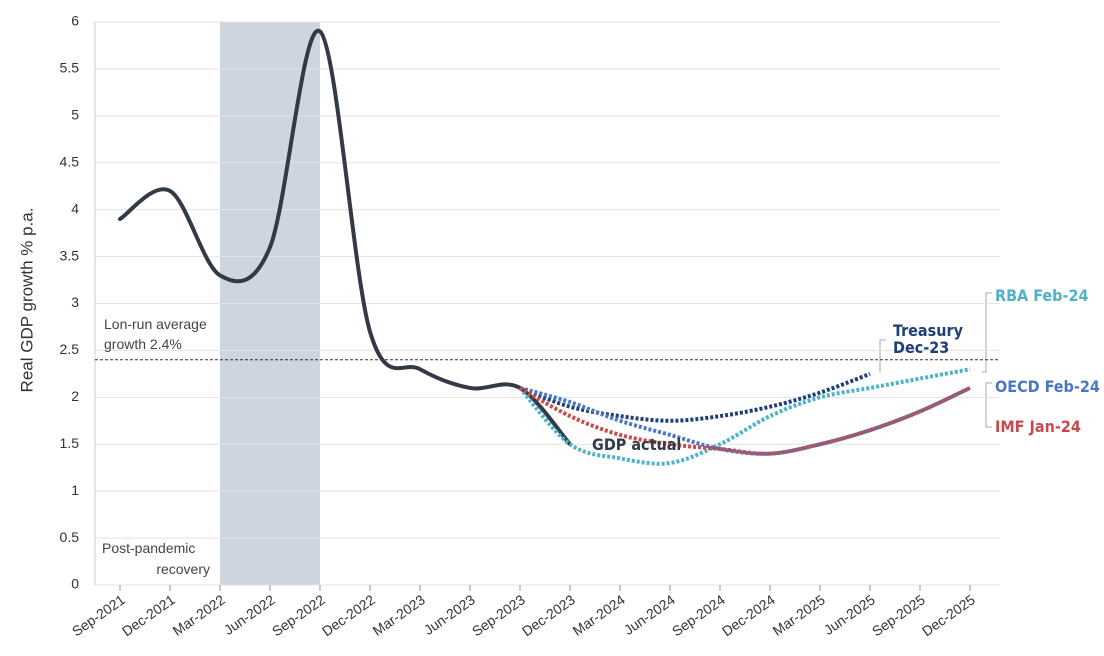 This screenshot has width=1104, height=656. Describe the element at coordinates (948, 615) in the screenshot. I see `x-tick-label: Dec-2025` at that location.